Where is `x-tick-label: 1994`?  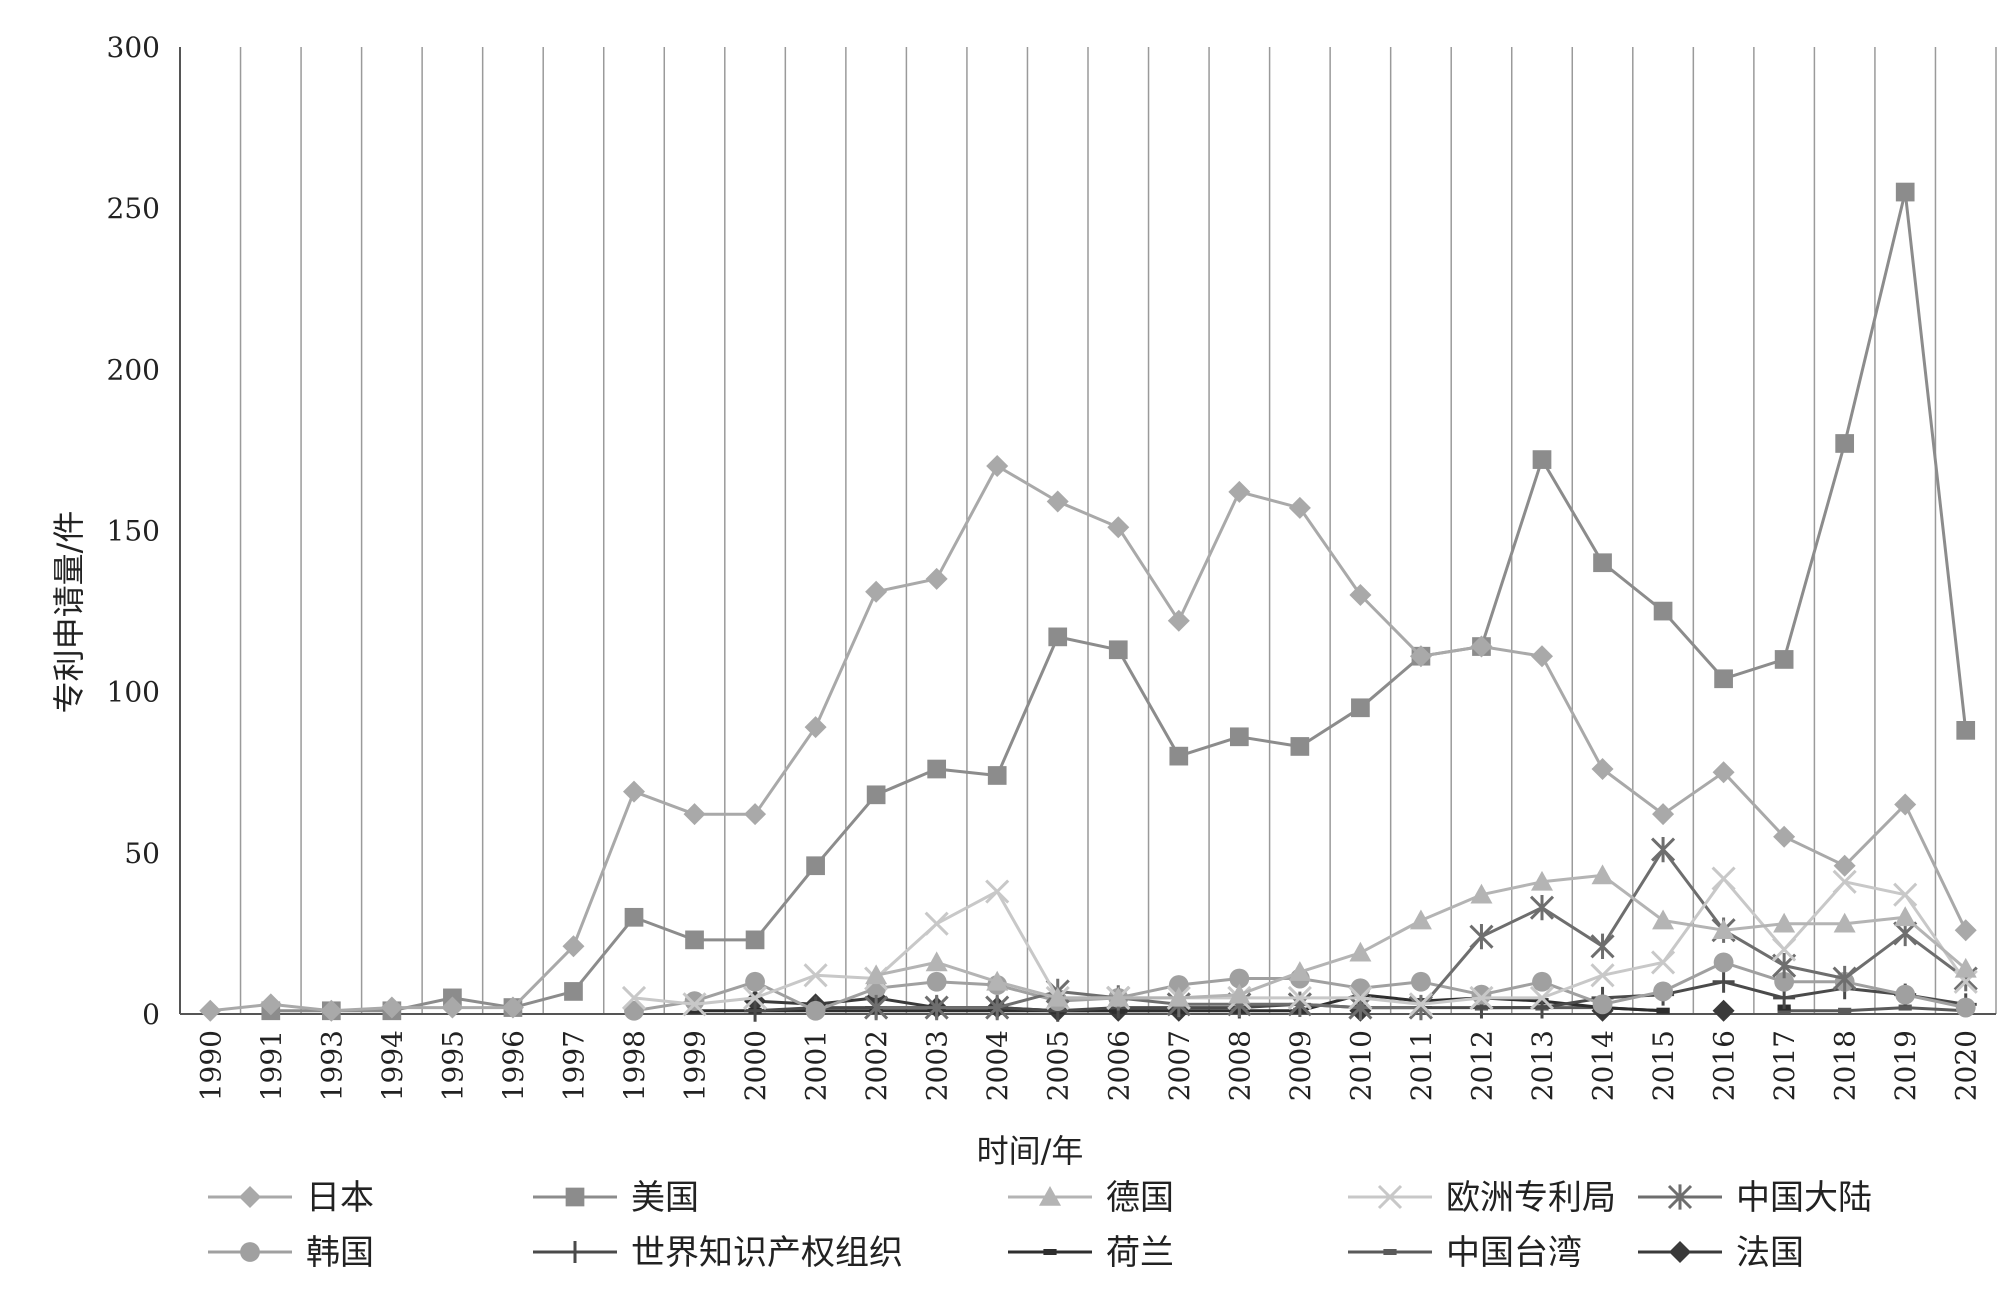
x-tick-label: 1994 is located at coordinates (392, 1065).